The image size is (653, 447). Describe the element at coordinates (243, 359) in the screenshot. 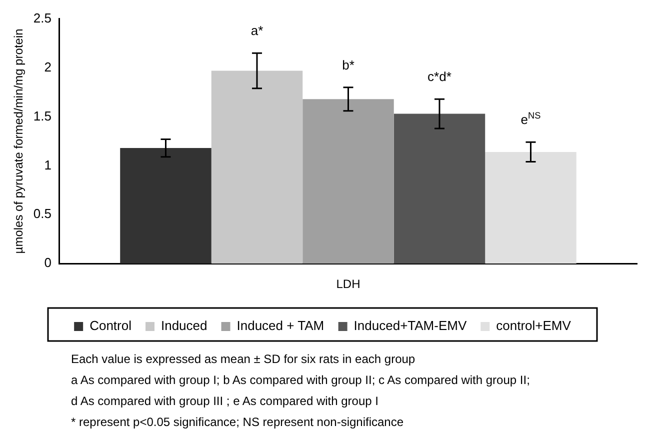

I see `text: Each value is expressed as mean ± SD for six rats in each group` at that location.